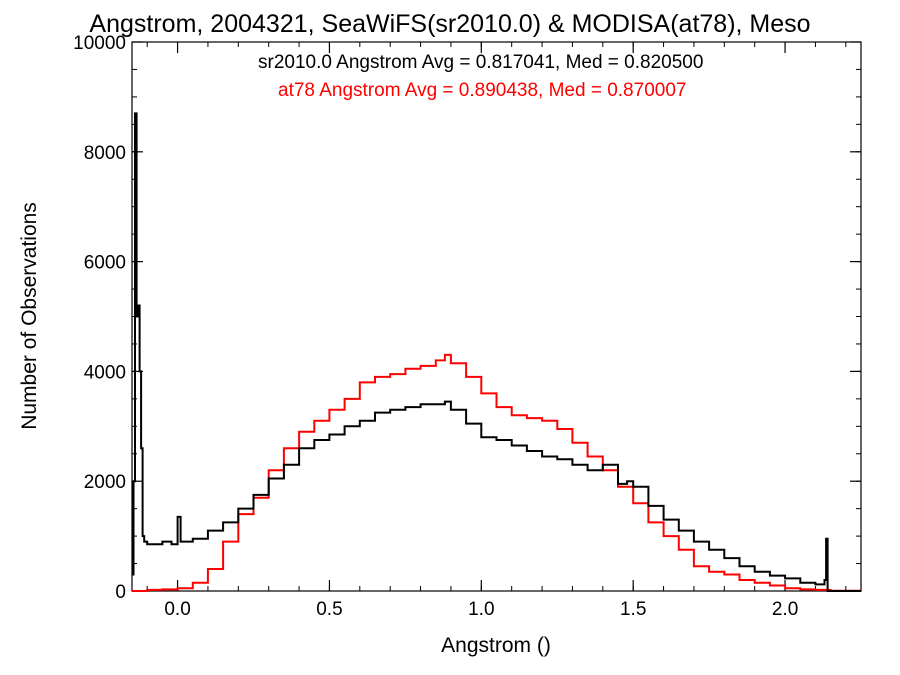  What do you see at coordinates (105, 263) in the screenshot?
I see `y-tick-label: 6000` at bounding box center [105, 263].